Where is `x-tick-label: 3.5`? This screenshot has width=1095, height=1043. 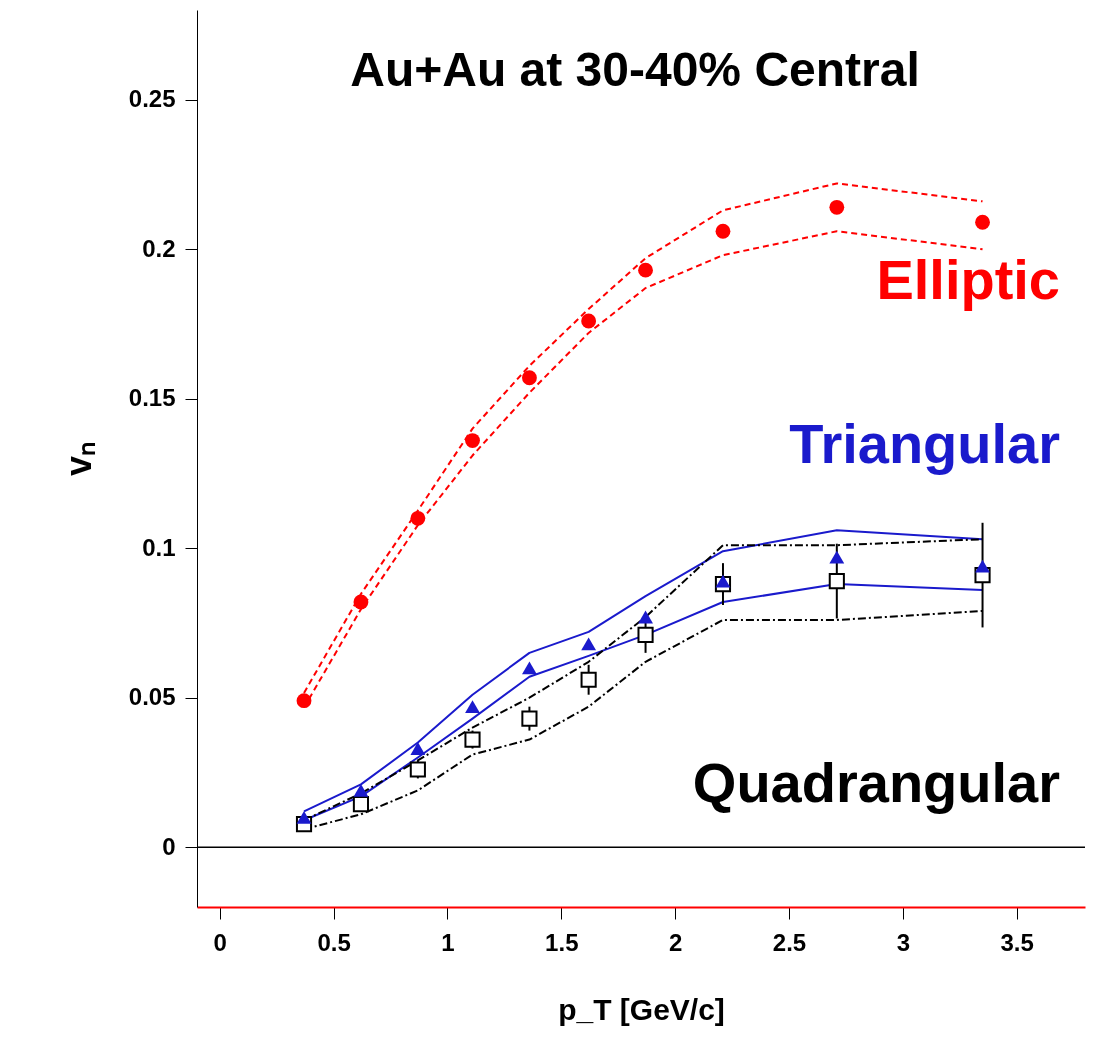 x-tick-label: 3.5 is located at coordinates (1017, 942).